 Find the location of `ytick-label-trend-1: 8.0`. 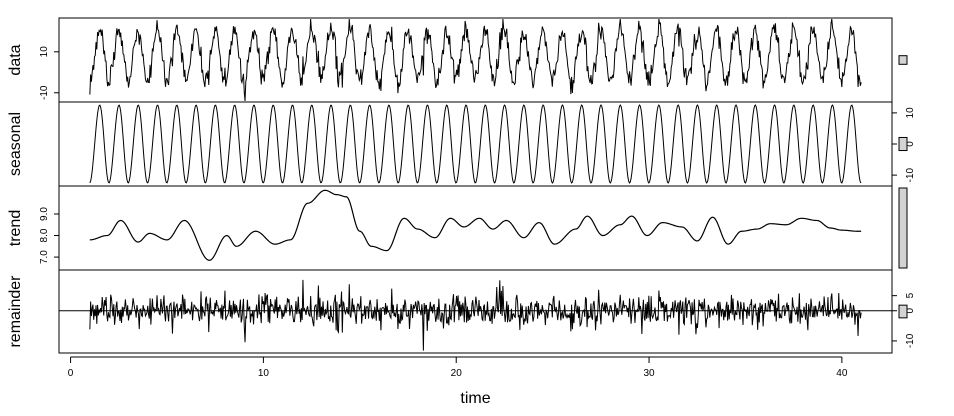

ytick-label-trend-1: 8.0 is located at coordinates (44, 235).